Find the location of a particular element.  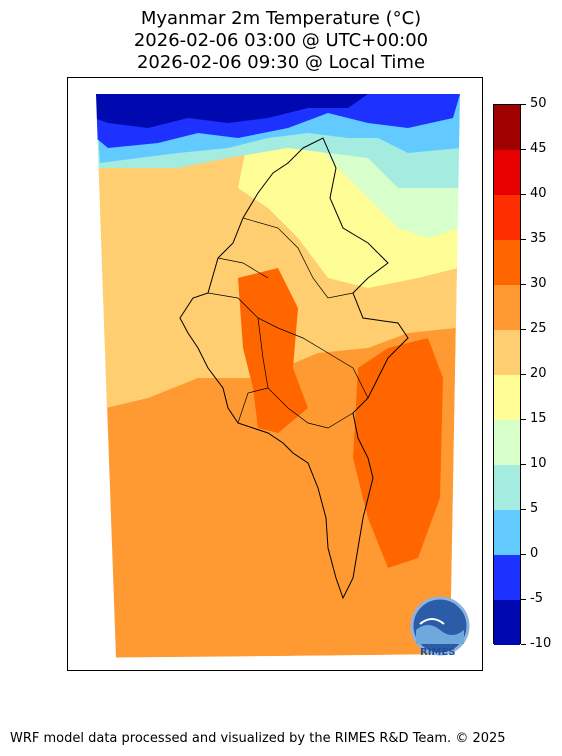

colorbar-tick-label: 0 is located at coordinates (534, 553).